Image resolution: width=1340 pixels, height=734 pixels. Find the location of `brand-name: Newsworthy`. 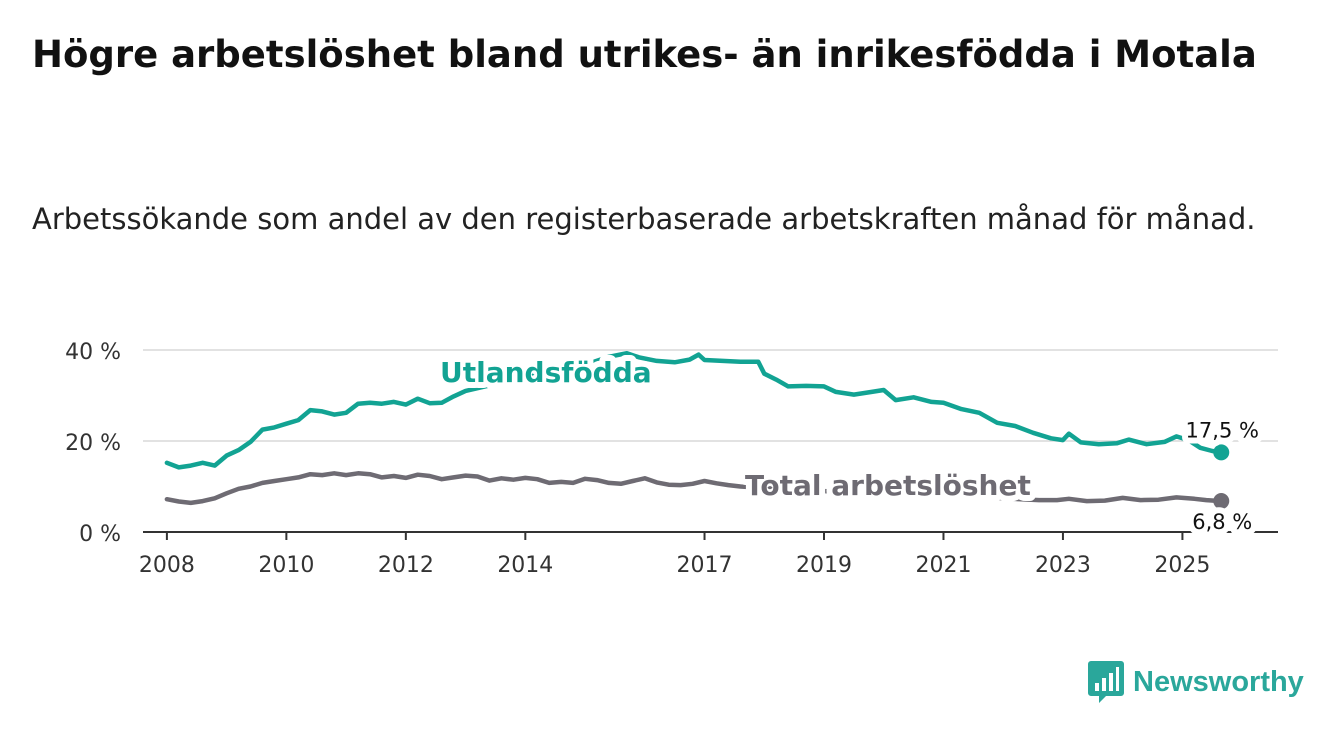

brand-name: Newsworthy is located at coordinates (1218, 682).